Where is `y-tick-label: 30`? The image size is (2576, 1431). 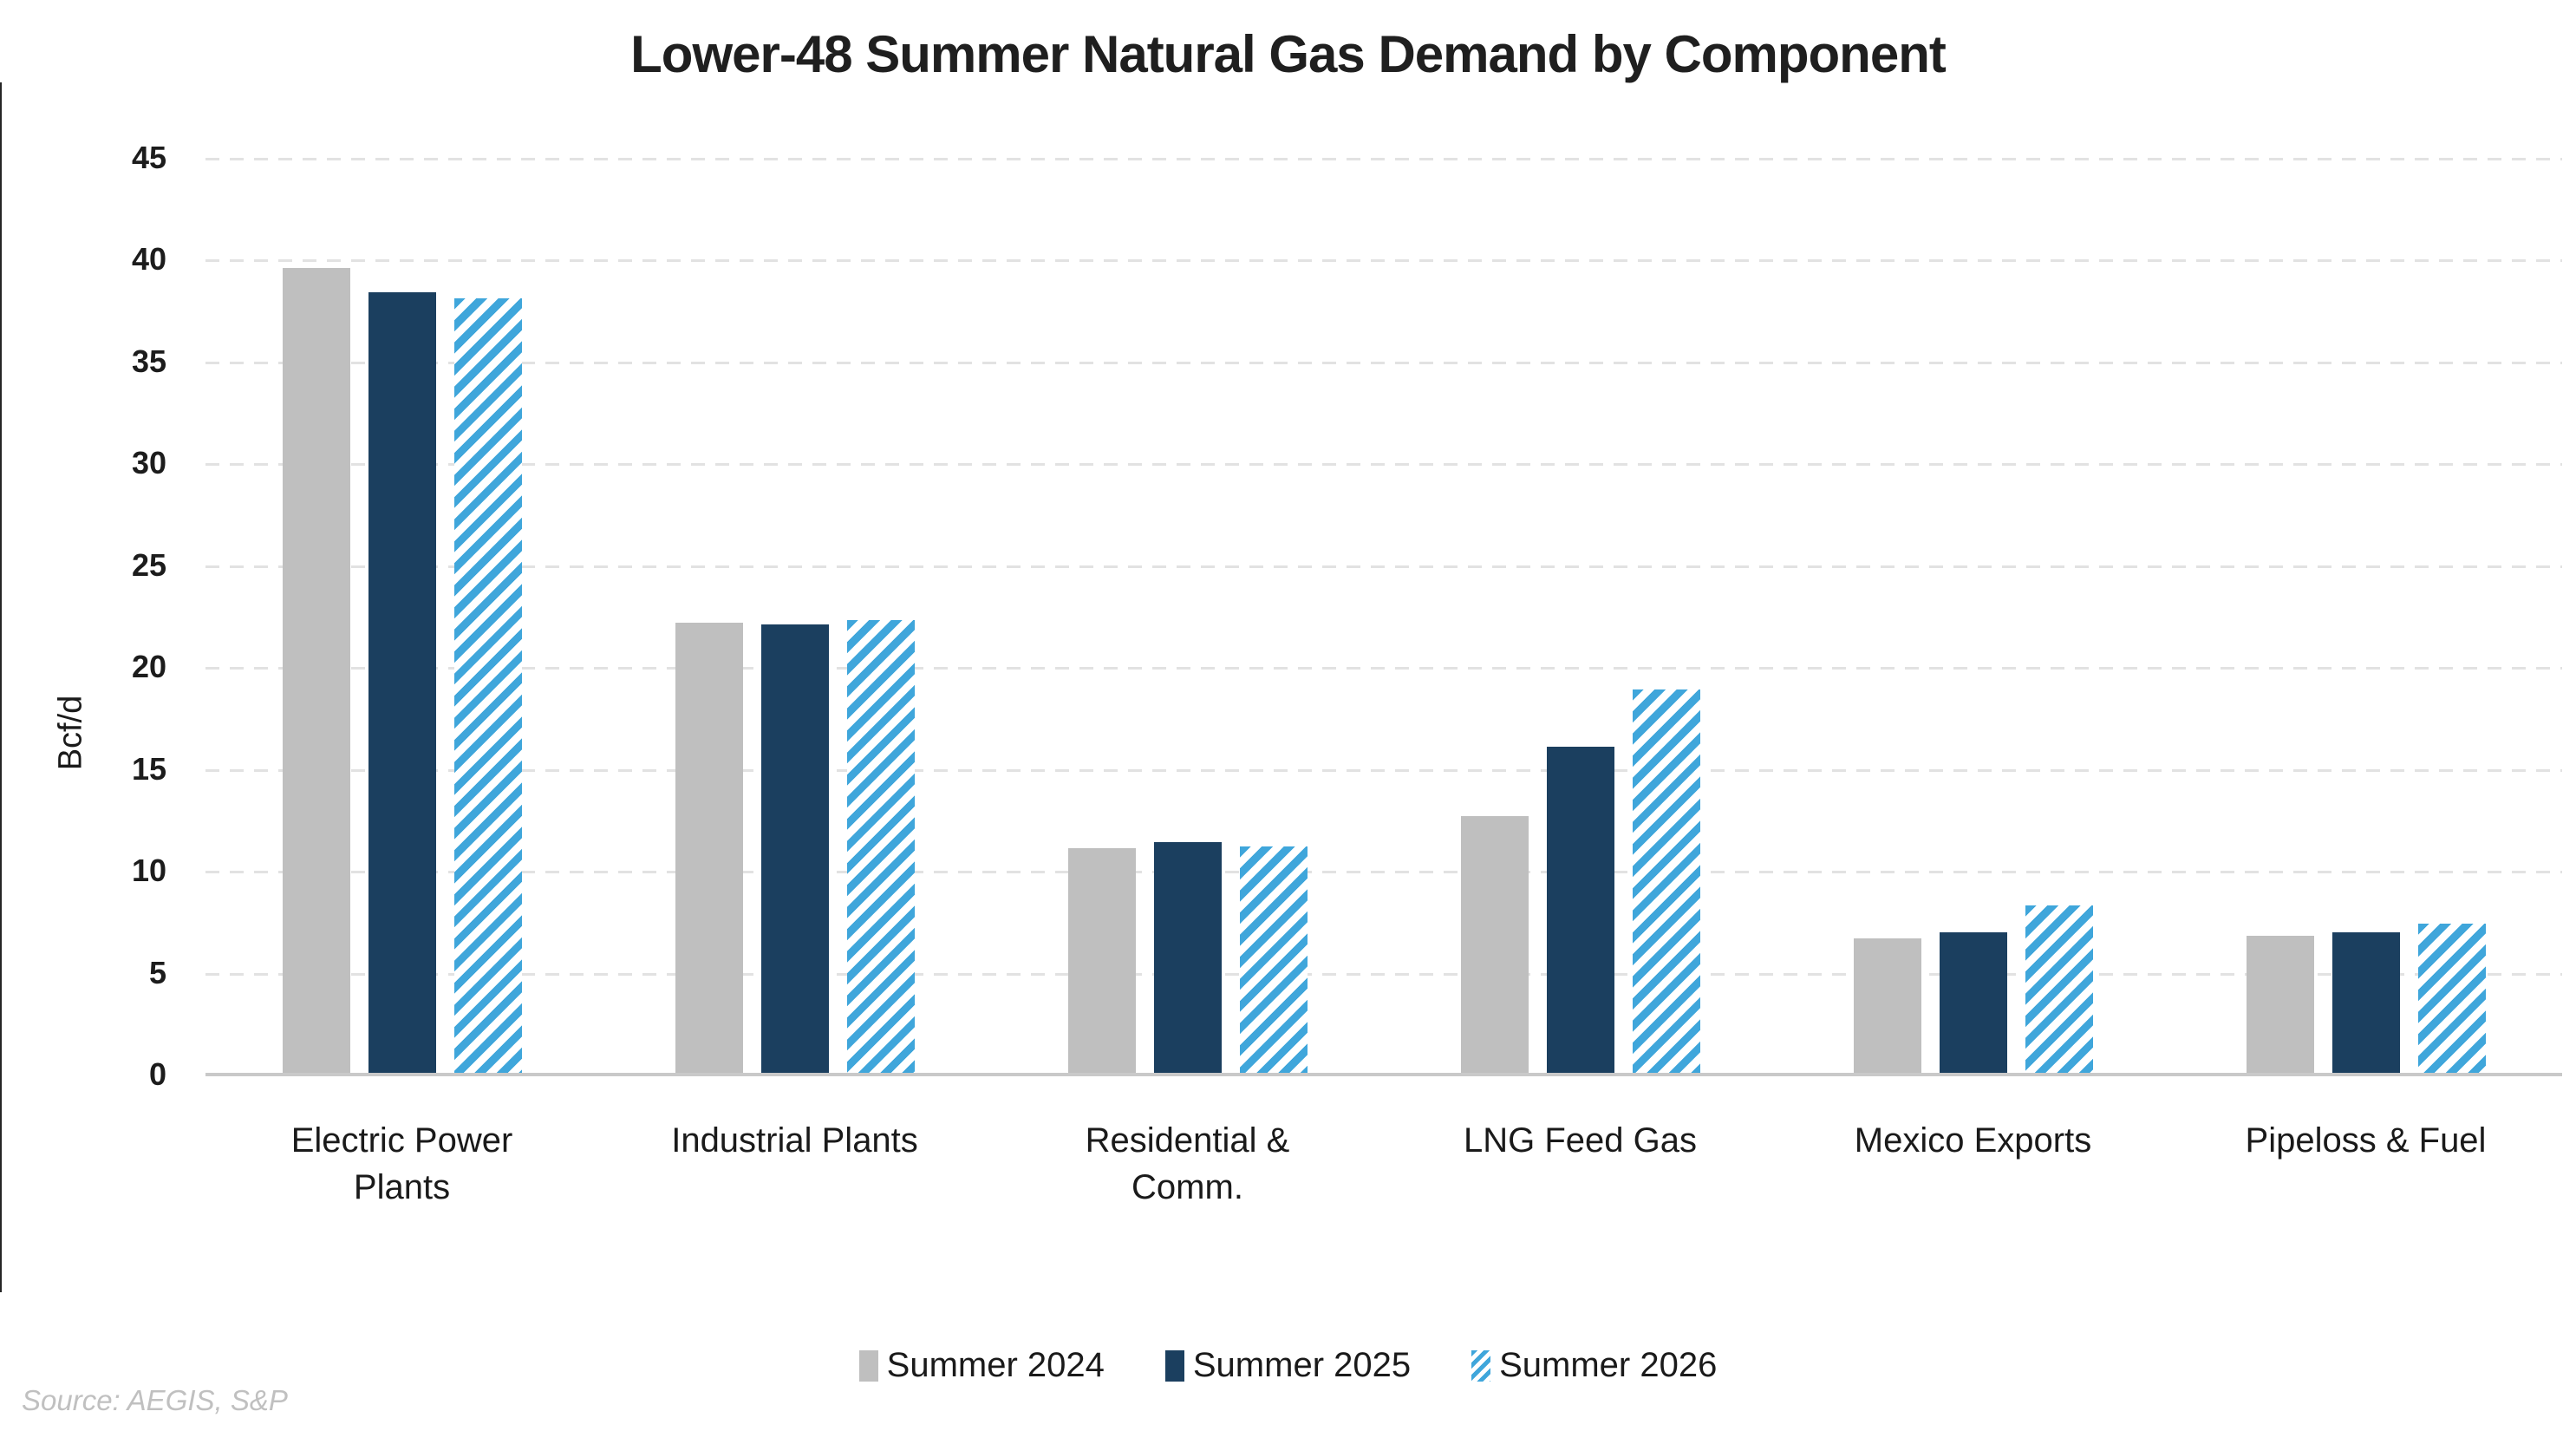
y-tick-label: 30 is located at coordinates (149, 463).